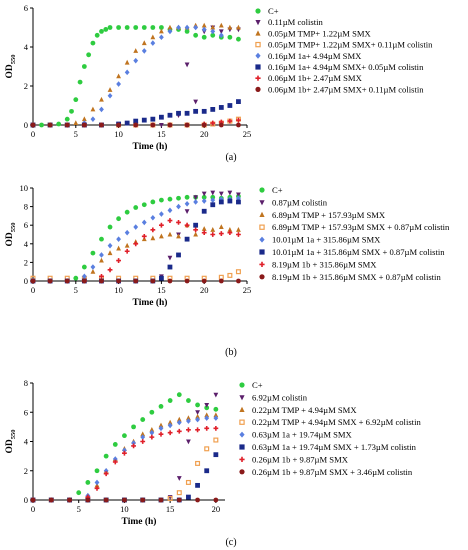 The height and width of the screenshot is (550, 468). Describe the element at coordinates (346, 89) in the screenshot. I see `legend-label: 0.06µM 1b+ 2.47µM SMX+ 0.11µM colistin` at that location.